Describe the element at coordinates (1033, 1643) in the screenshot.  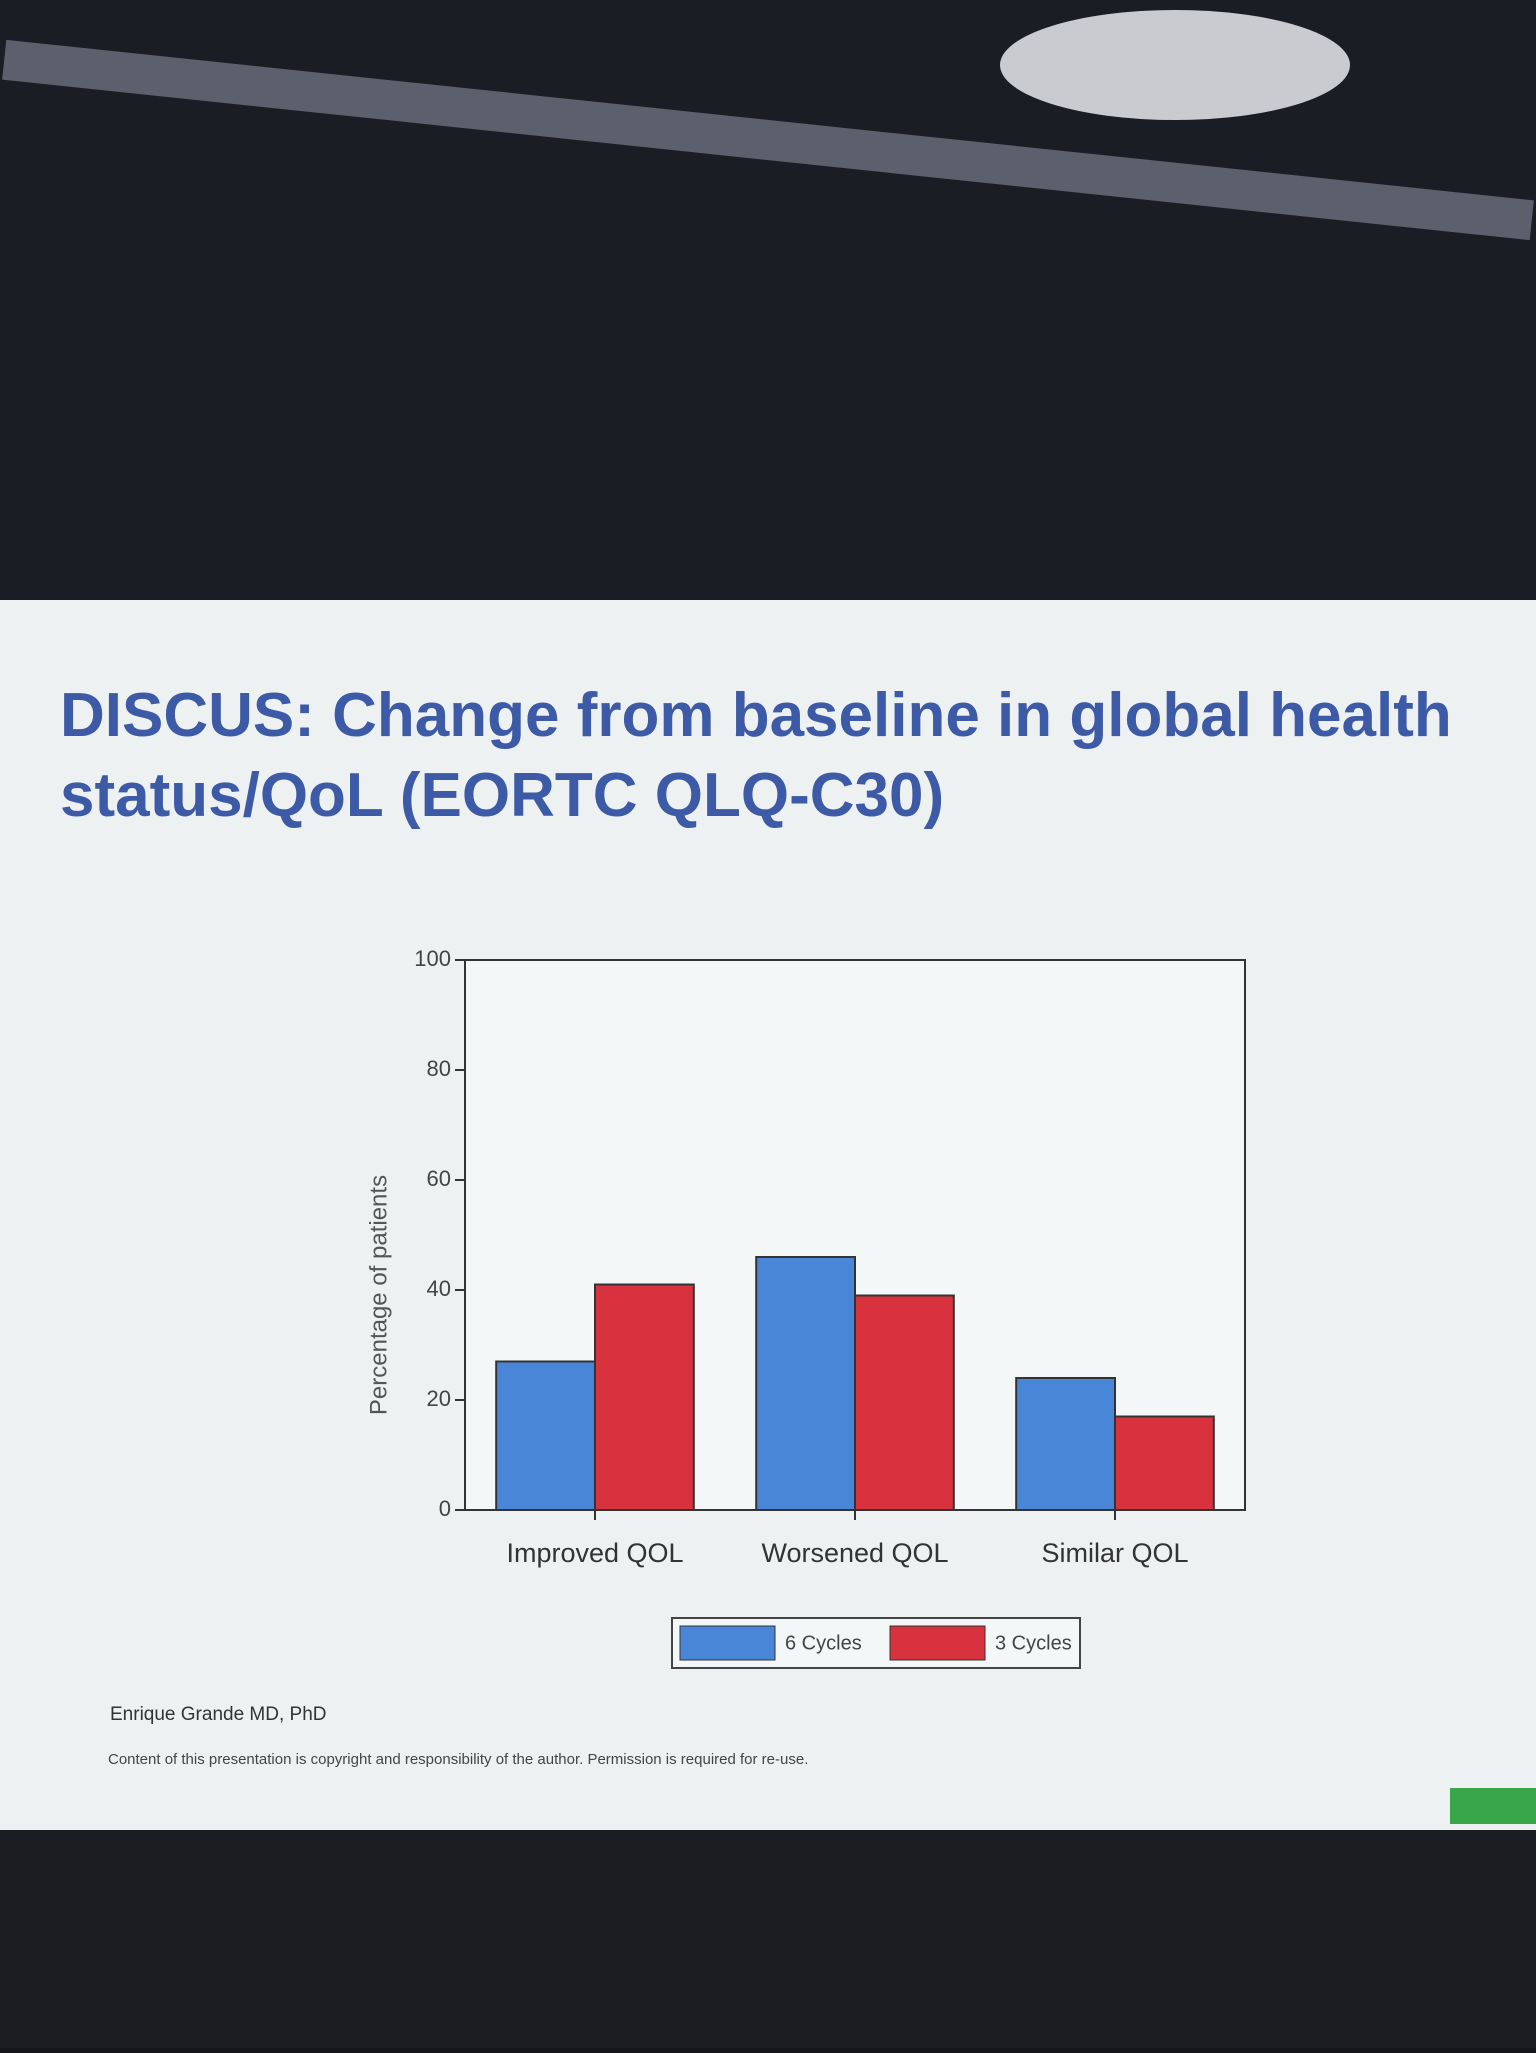
I see `legend-label: 3 Cycles` at that location.